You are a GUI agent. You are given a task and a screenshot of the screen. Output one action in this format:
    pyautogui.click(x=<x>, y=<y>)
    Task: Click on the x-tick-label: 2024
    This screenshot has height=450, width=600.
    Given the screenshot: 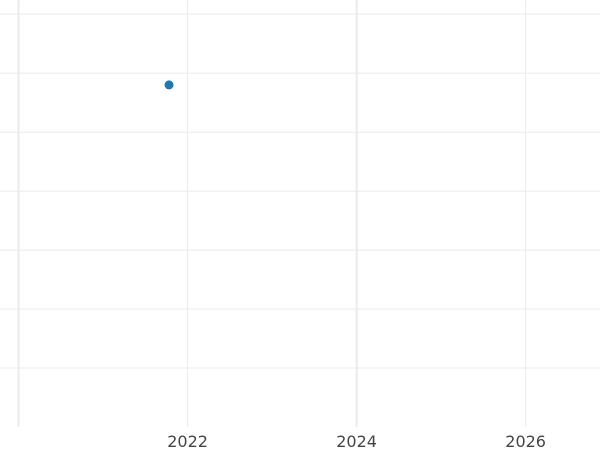 What is the action you would take?
    pyautogui.click(x=356, y=441)
    